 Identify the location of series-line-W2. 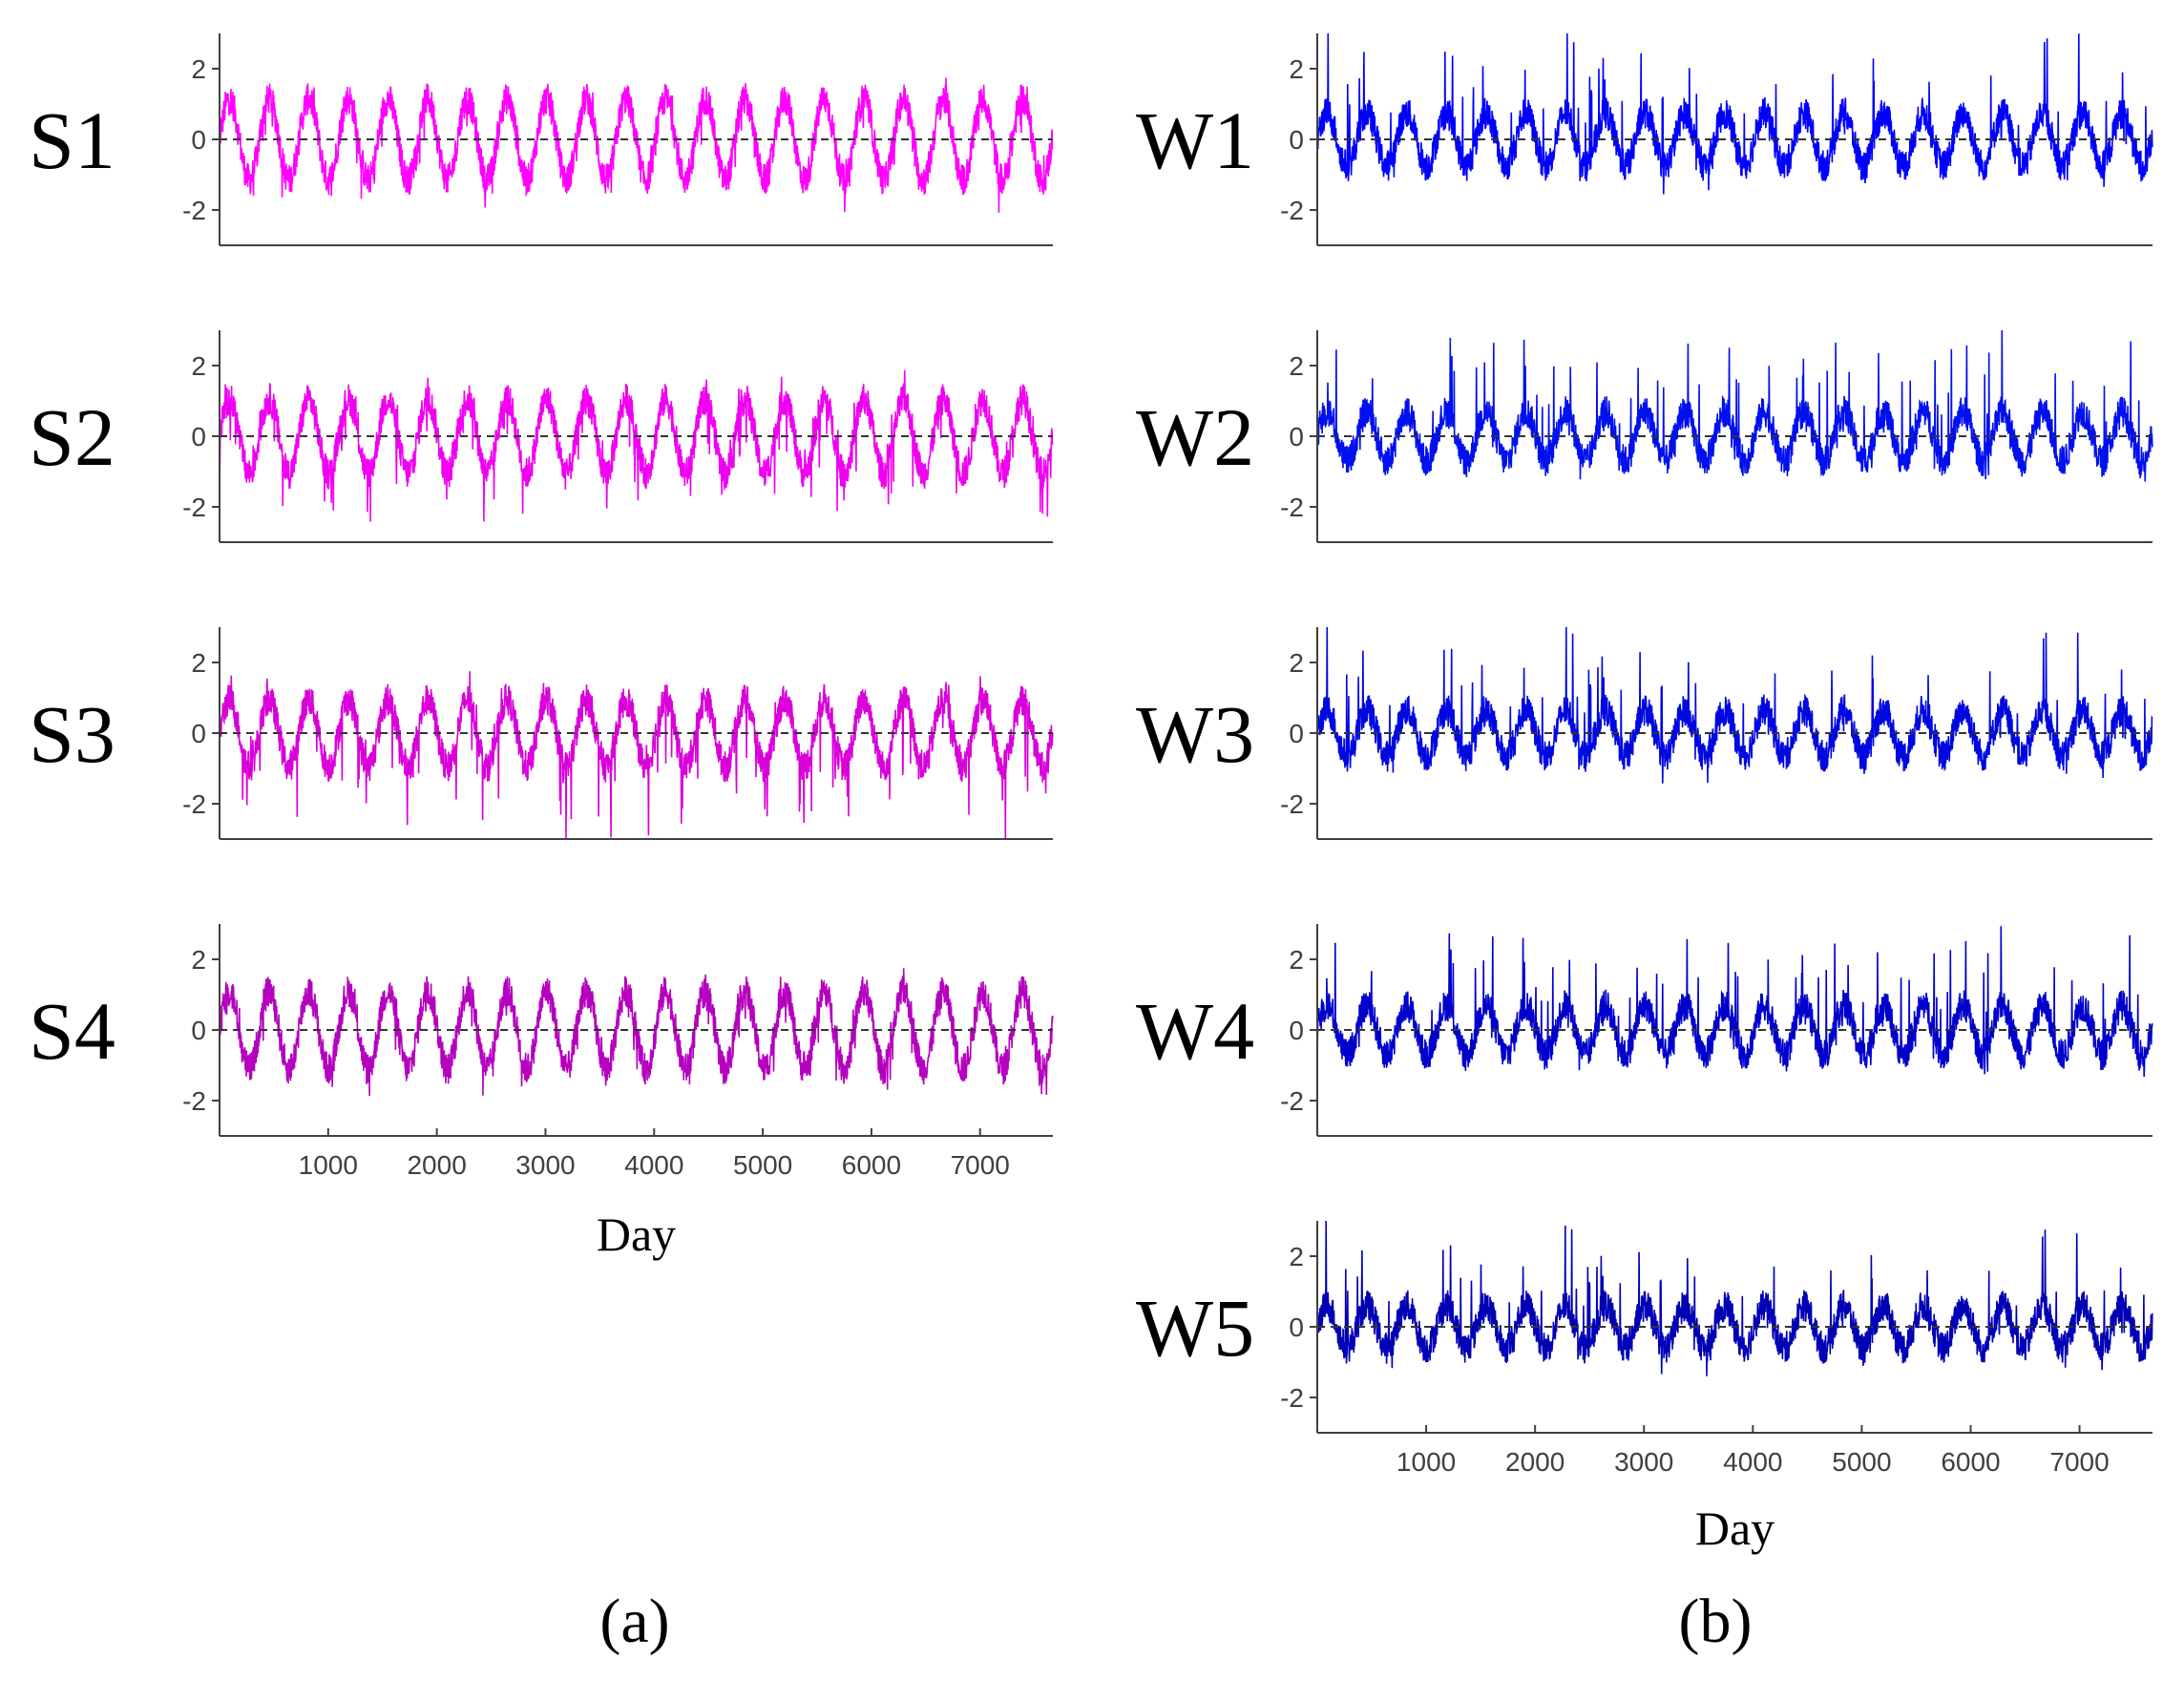
(1734, 406).